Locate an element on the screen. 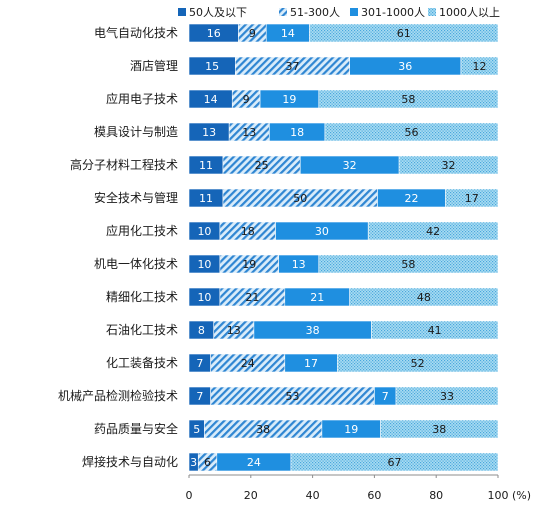  data-label: 61 is located at coordinates (404, 33).